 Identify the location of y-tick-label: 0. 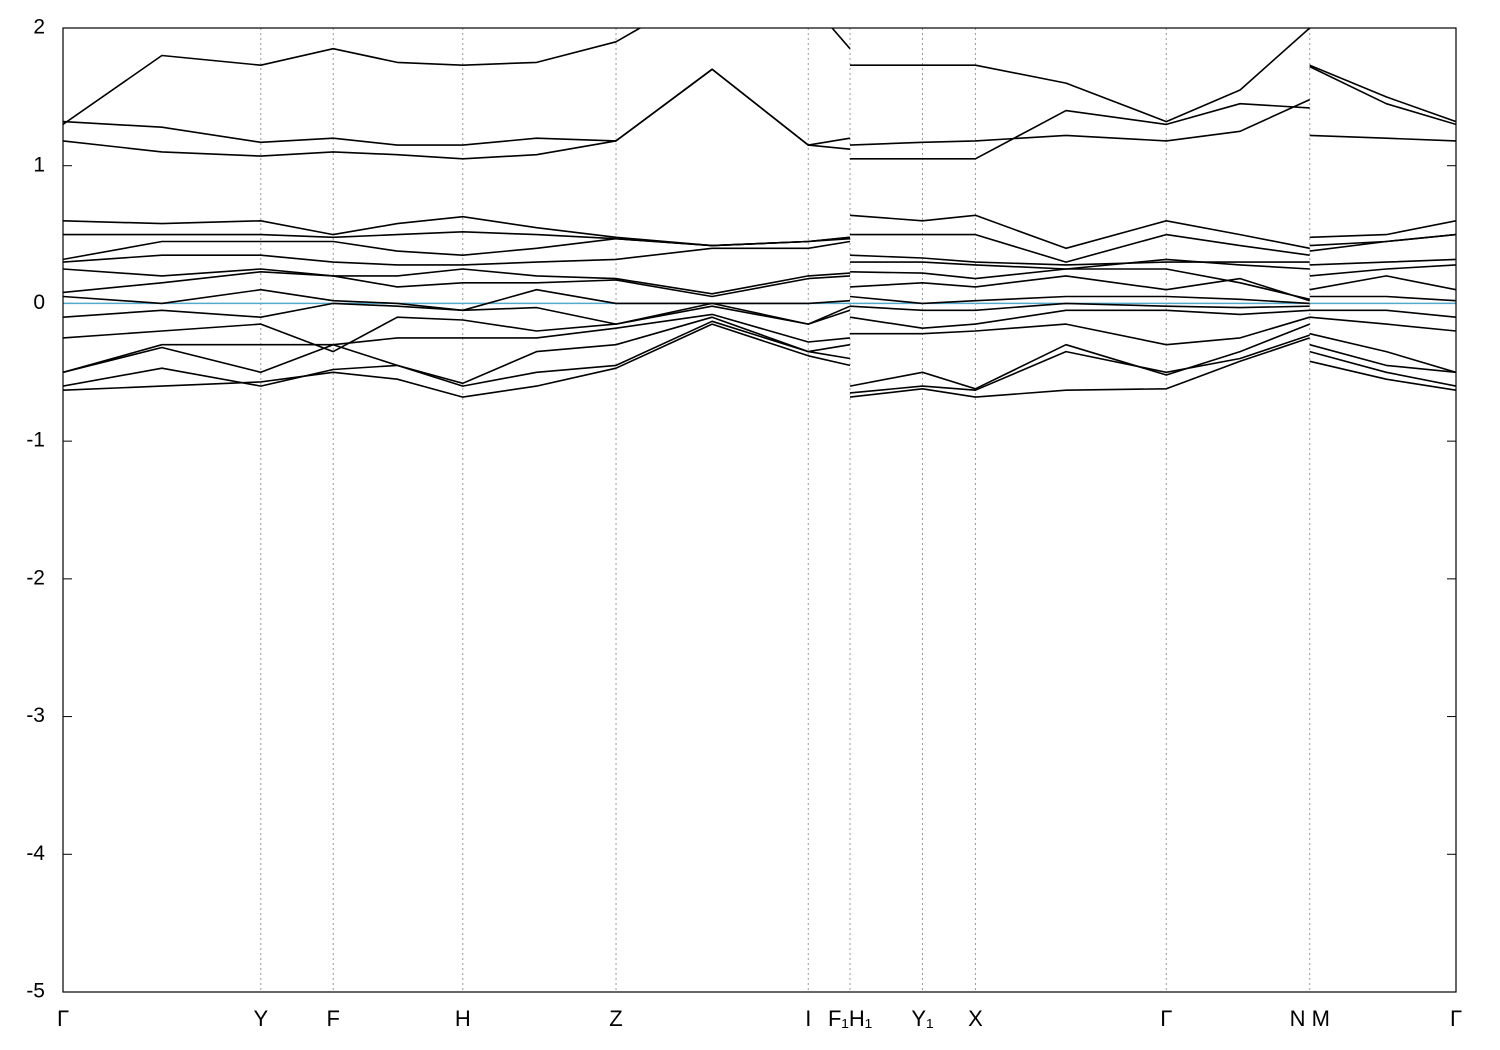
(39, 302).